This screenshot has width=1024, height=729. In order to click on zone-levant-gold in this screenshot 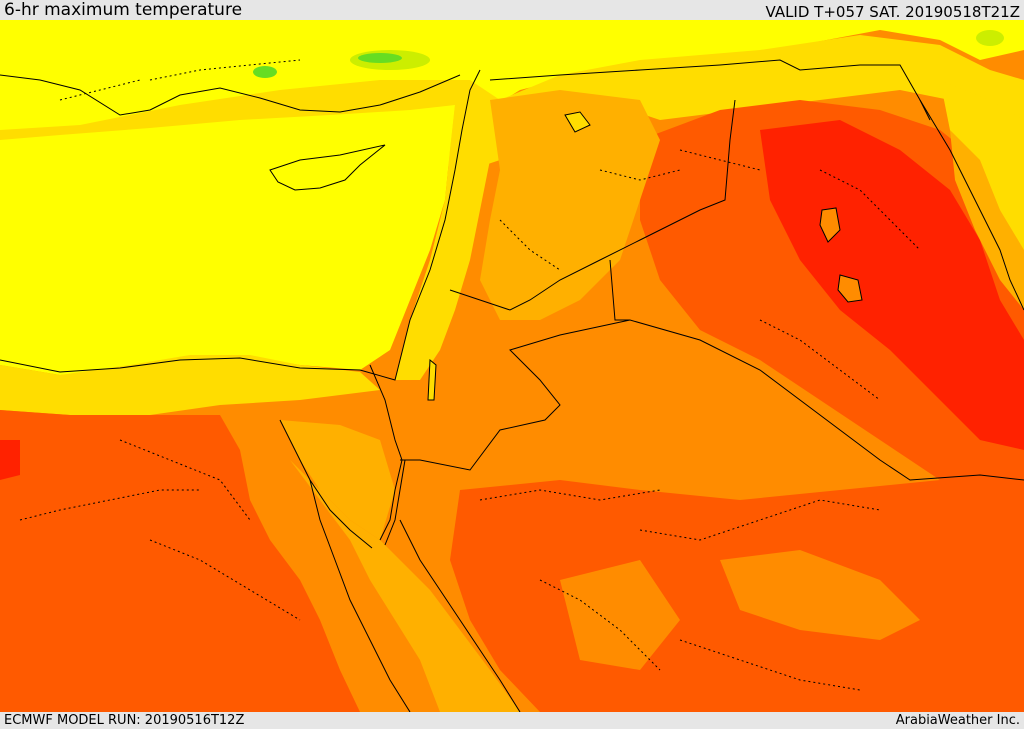, I will do `click(442, 242)`.